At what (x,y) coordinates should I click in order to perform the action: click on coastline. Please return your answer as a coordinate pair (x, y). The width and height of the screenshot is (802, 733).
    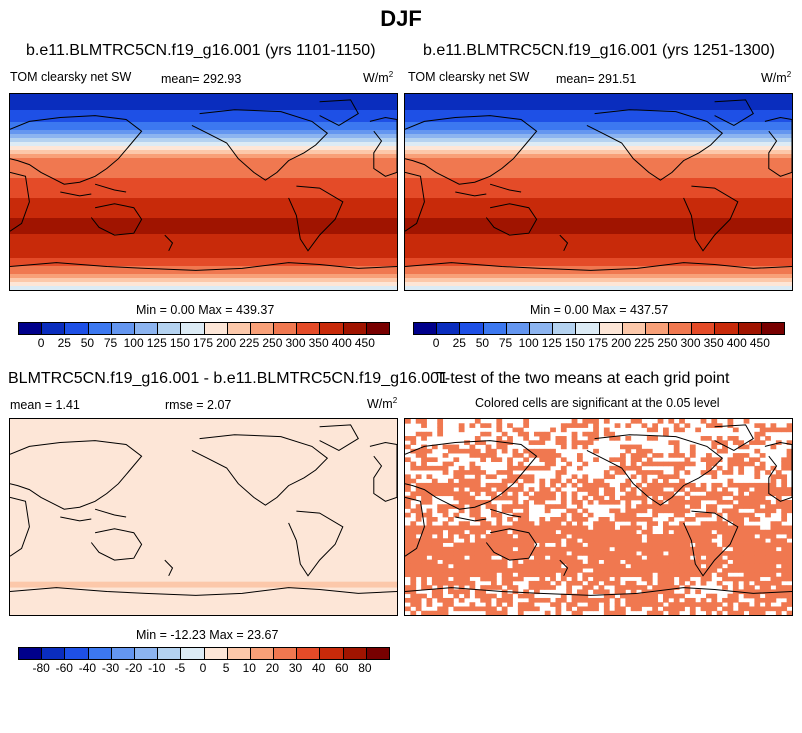
    Looking at the image, I should click on (734, 112).